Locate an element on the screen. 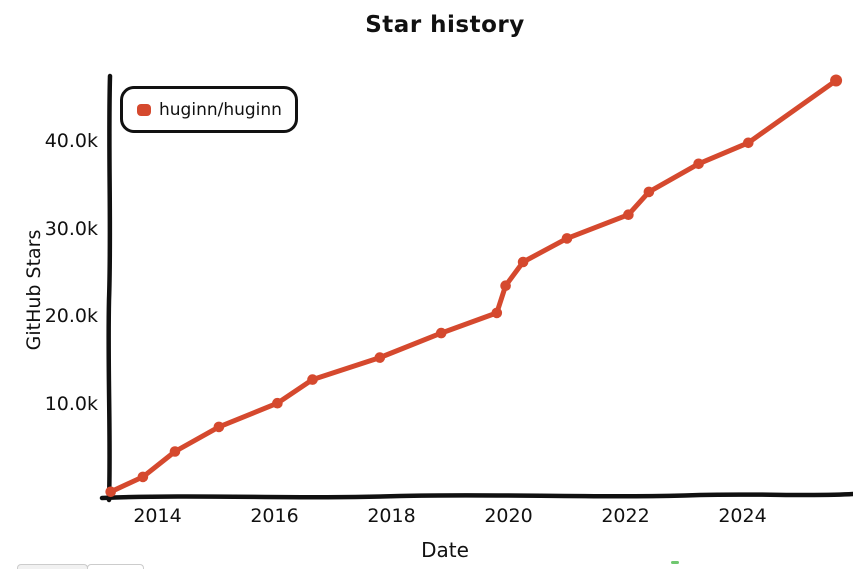 The image size is (853, 569). x-axis-label: Date is located at coordinates (445, 550).